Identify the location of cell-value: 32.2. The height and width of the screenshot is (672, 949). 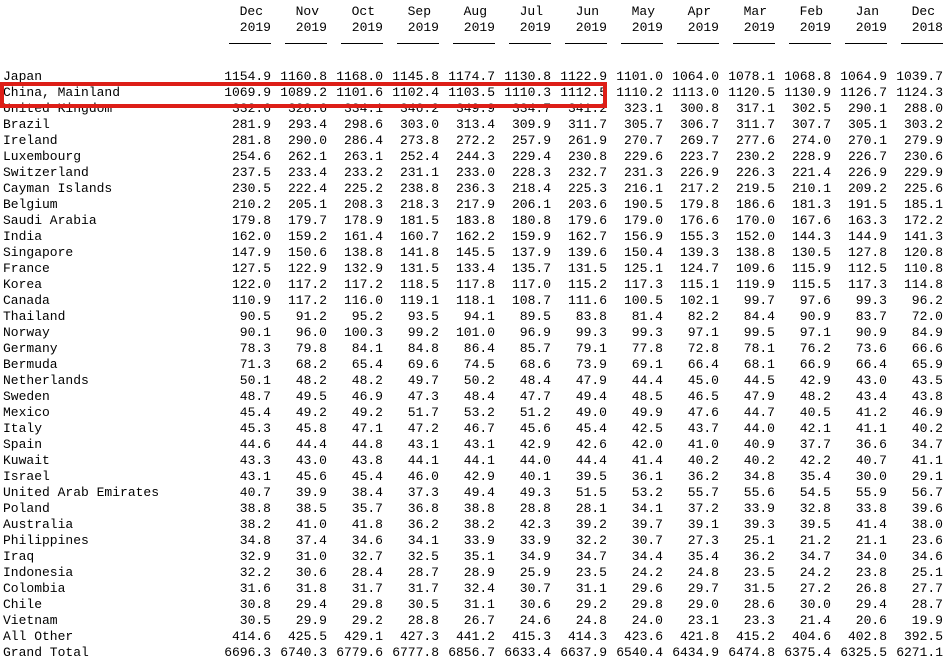
(591, 540).